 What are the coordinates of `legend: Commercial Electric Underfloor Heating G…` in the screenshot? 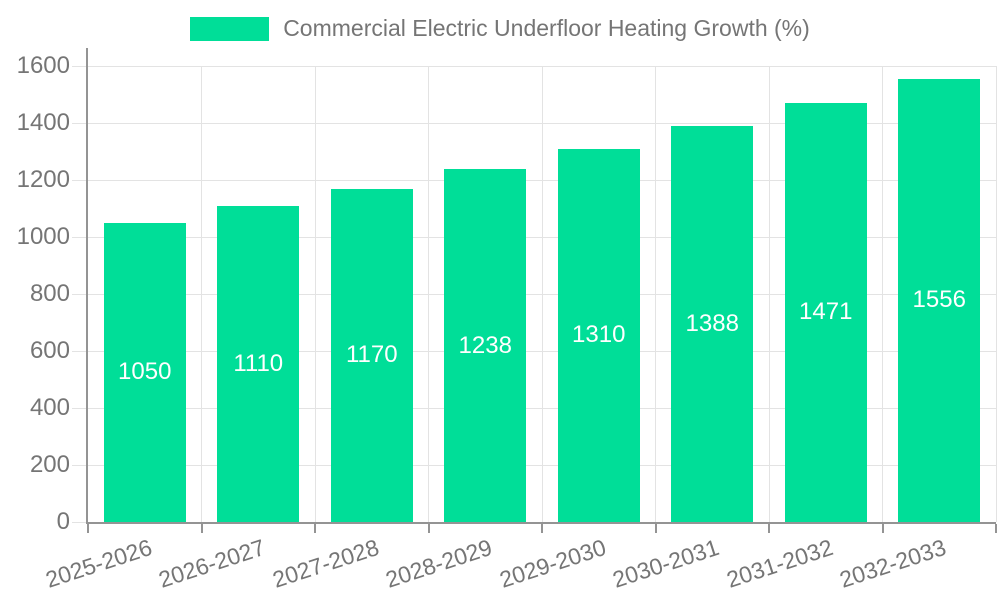 It's located at (500, 28).